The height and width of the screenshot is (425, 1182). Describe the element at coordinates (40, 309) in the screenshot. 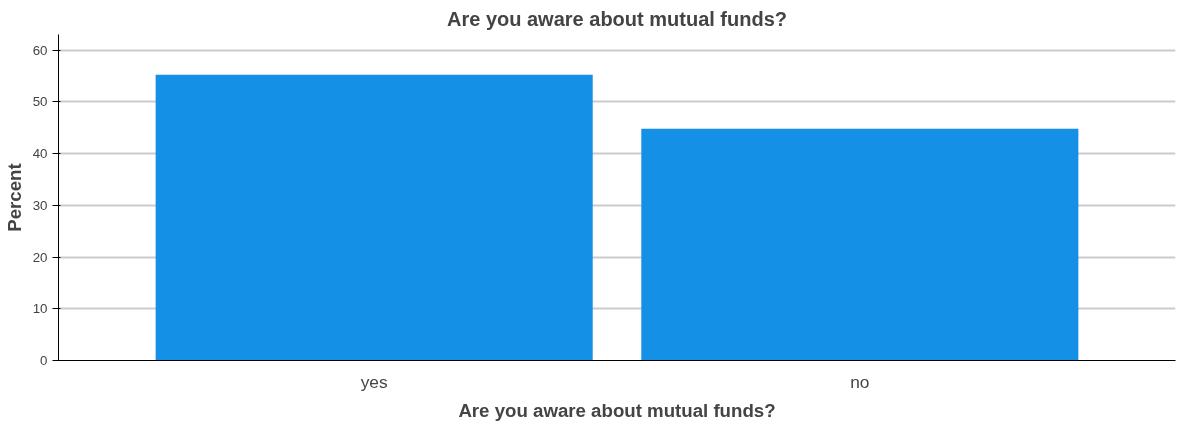

I see `y-tick-label: 10` at that location.